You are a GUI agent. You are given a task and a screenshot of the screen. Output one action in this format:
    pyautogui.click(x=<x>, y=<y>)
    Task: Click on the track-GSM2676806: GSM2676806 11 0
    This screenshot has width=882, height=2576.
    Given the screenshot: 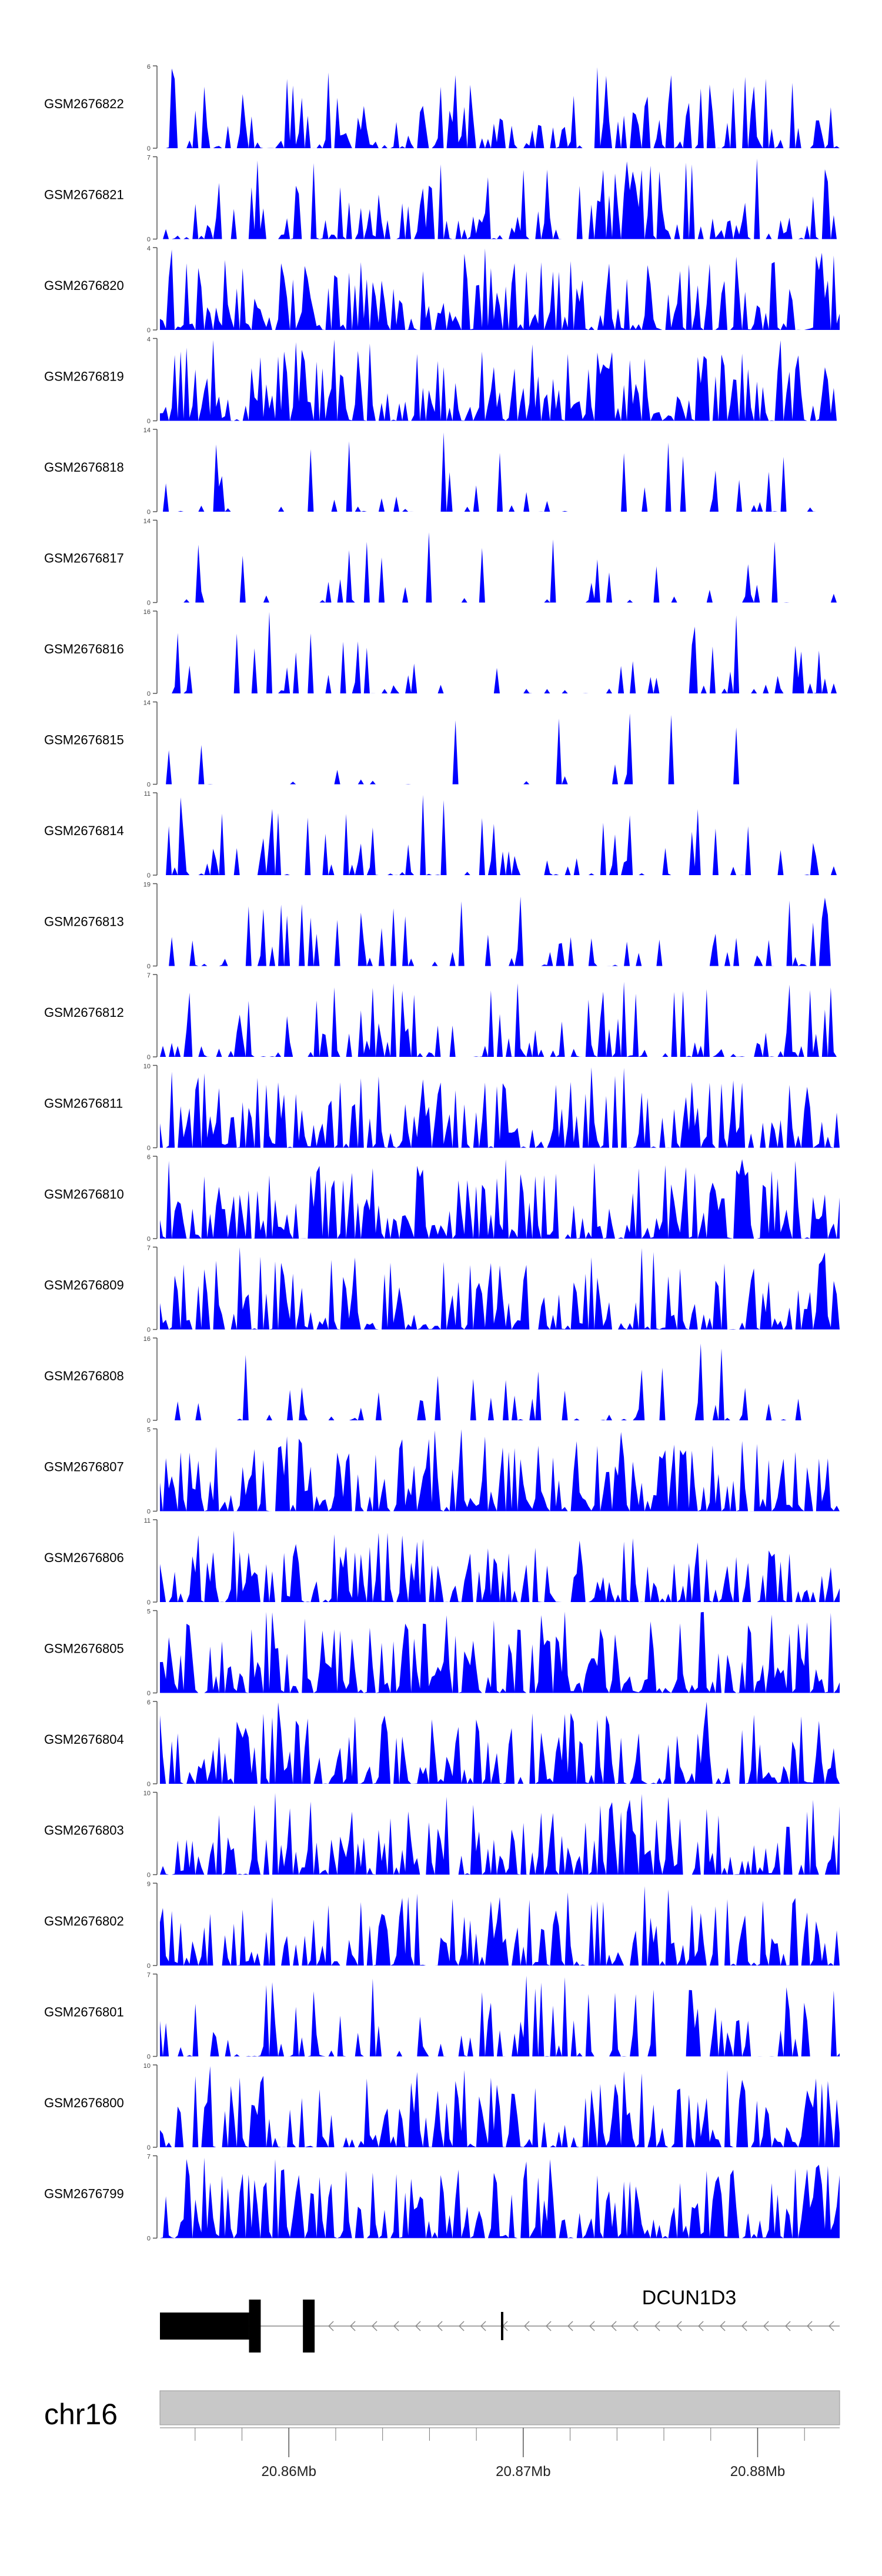 What is the action you would take?
    pyautogui.click(x=442, y=1561)
    